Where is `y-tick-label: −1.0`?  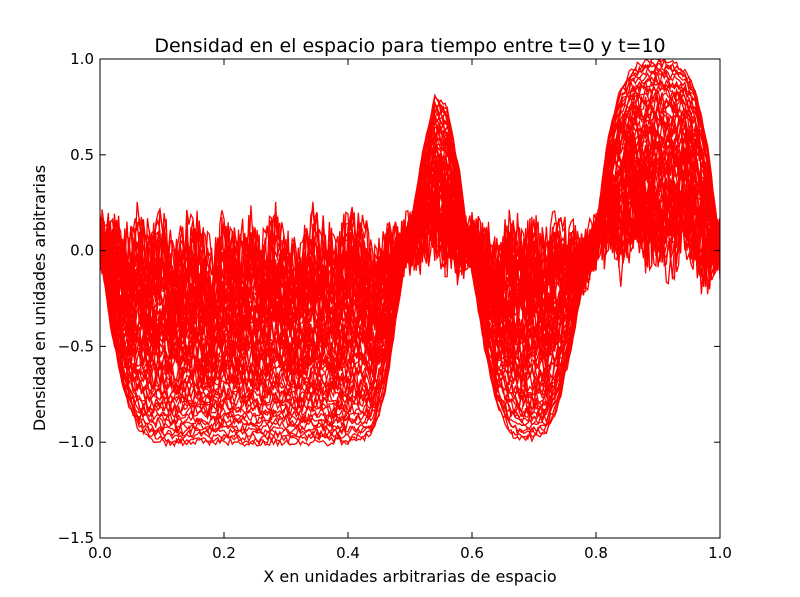
y-tick-label: −1.0 is located at coordinates (76, 442).